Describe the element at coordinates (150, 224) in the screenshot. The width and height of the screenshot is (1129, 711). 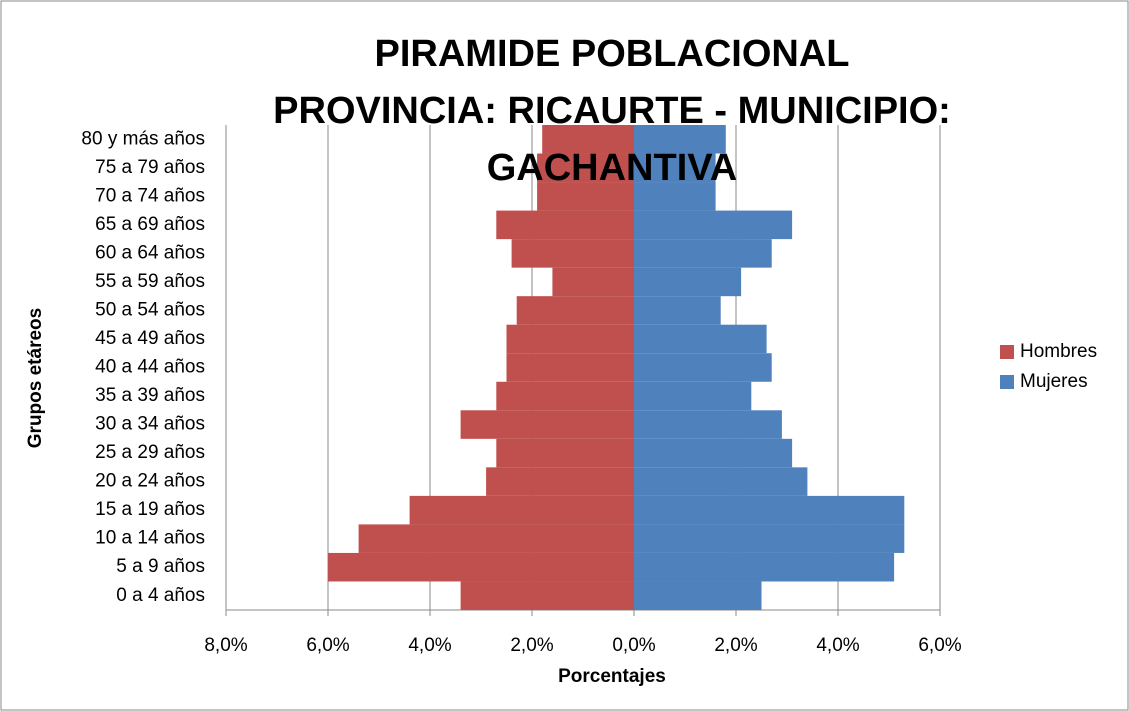
I see `y-tick-label: 65 a 69 años` at that location.